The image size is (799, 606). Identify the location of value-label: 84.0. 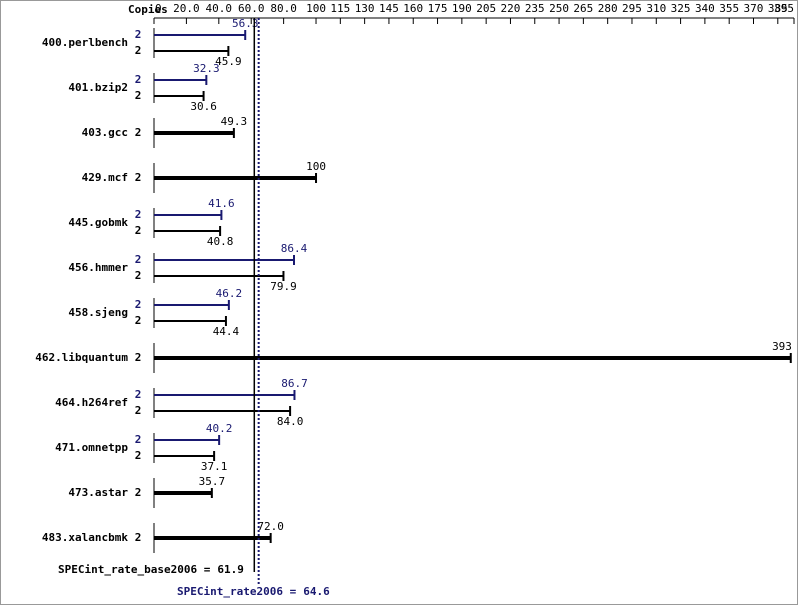
(290, 421).